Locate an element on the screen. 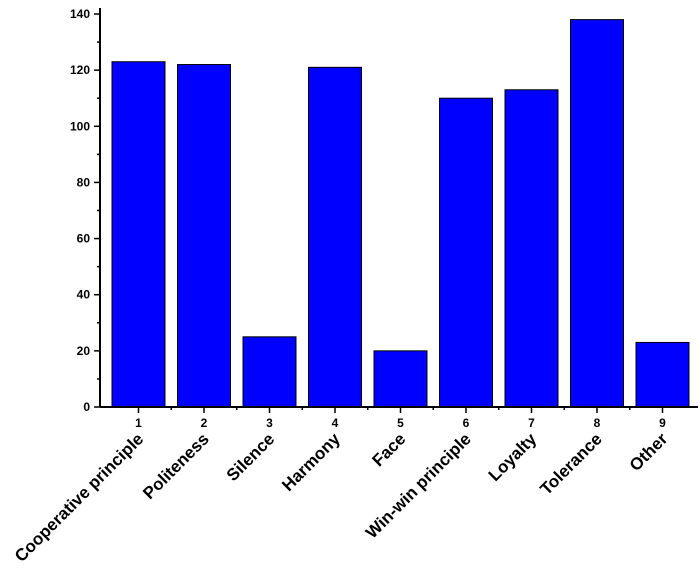 Image resolution: width=700 pixels, height=580 pixels. y-tick-label: 140 is located at coordinates (80, 14).